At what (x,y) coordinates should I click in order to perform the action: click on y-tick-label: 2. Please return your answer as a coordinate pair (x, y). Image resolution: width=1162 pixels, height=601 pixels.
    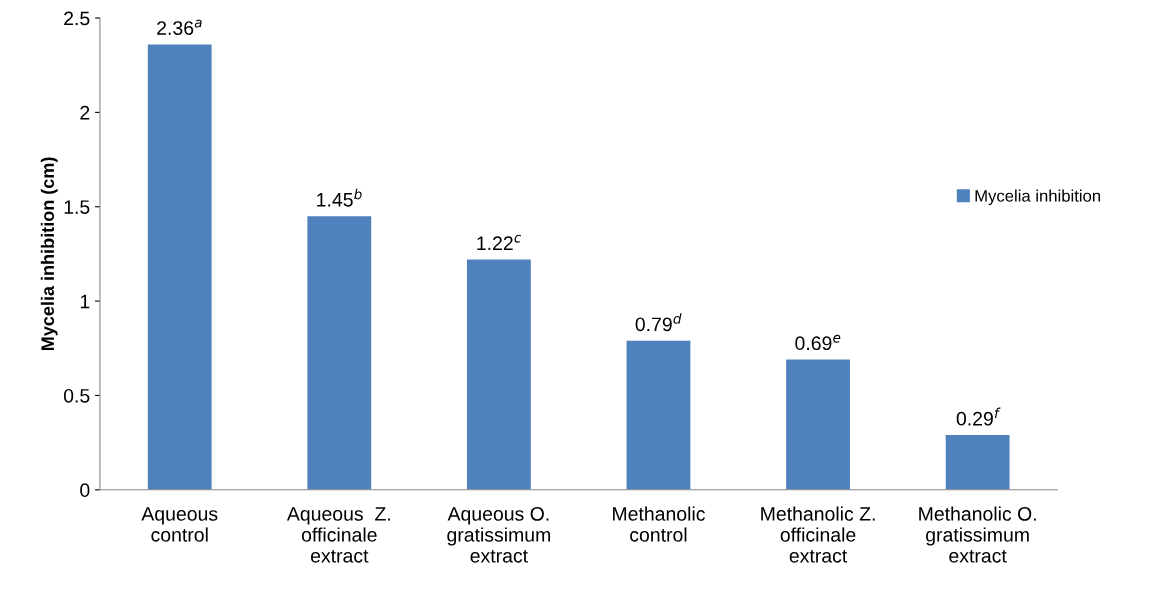
    Looking at the image, I should click on (85, 112).